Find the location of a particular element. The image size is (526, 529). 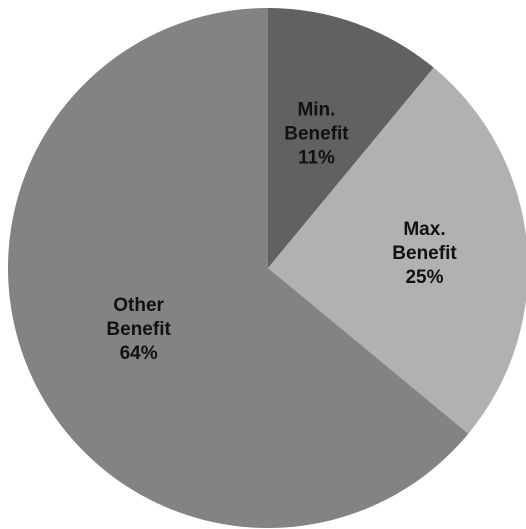

pie-slice-name: Other is located at coordinates (138, 305).